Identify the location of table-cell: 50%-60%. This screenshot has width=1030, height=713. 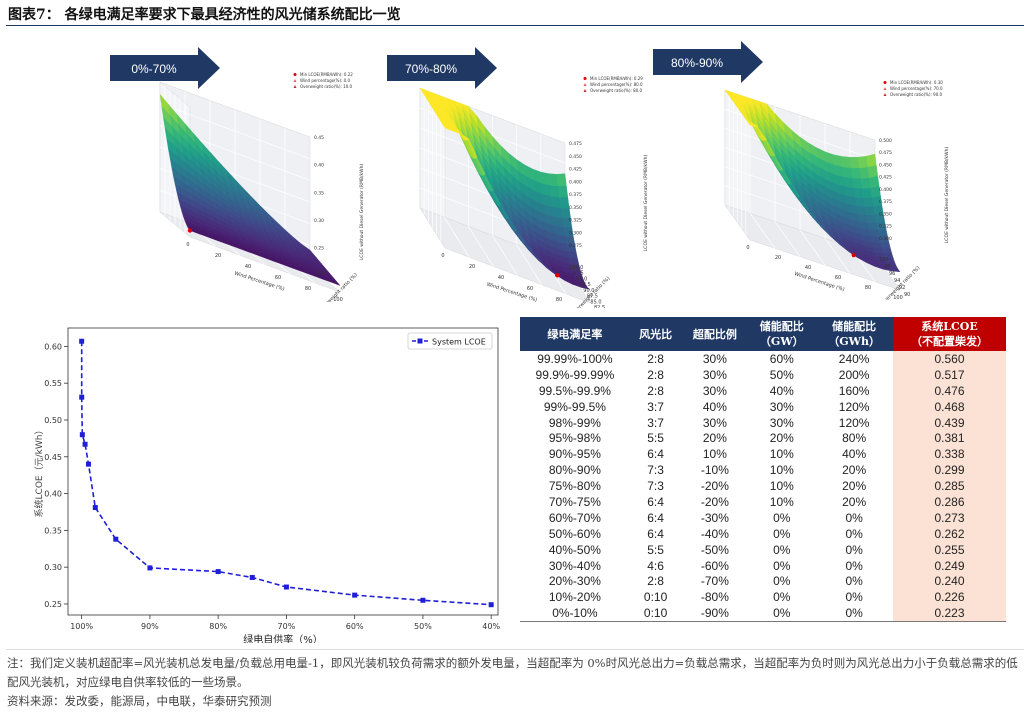
(574, 533).